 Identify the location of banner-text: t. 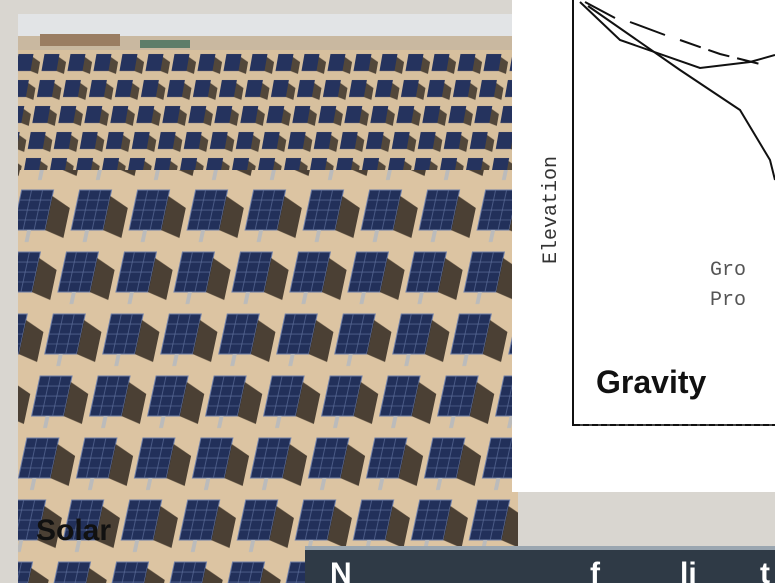
(765, 570).